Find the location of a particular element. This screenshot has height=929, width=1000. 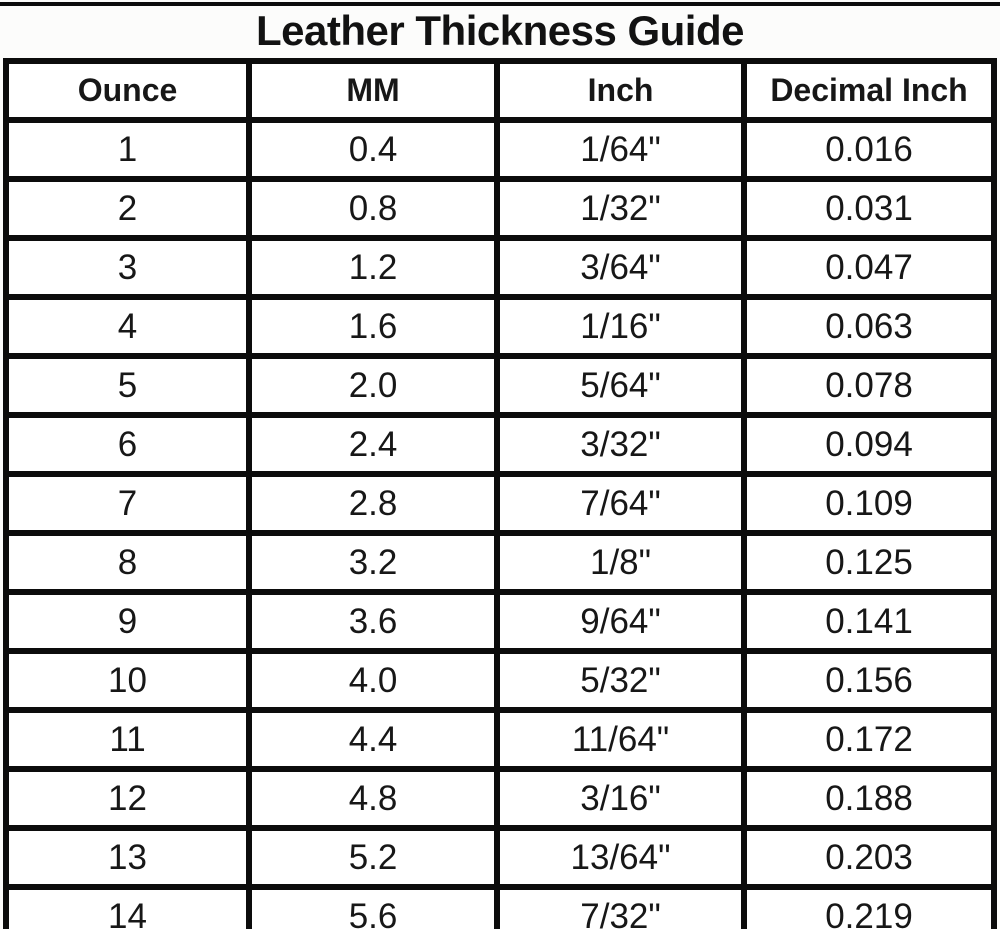

table-row: 1 0.4 1/64" 0.016 is located at coordinates (499, 149).